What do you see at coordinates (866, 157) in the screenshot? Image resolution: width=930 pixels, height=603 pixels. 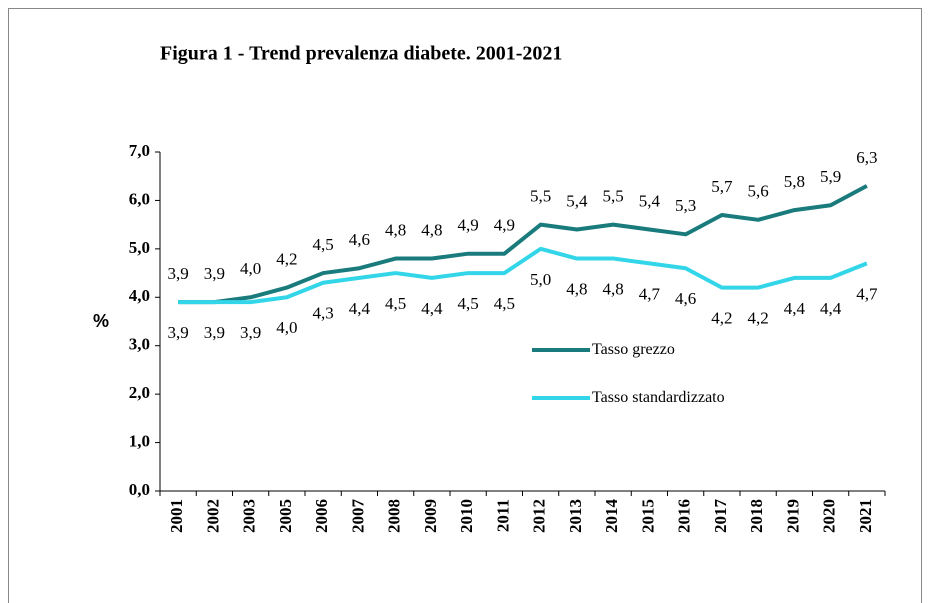 I see `data-label: 6,3` at bounding box center [866, 157].